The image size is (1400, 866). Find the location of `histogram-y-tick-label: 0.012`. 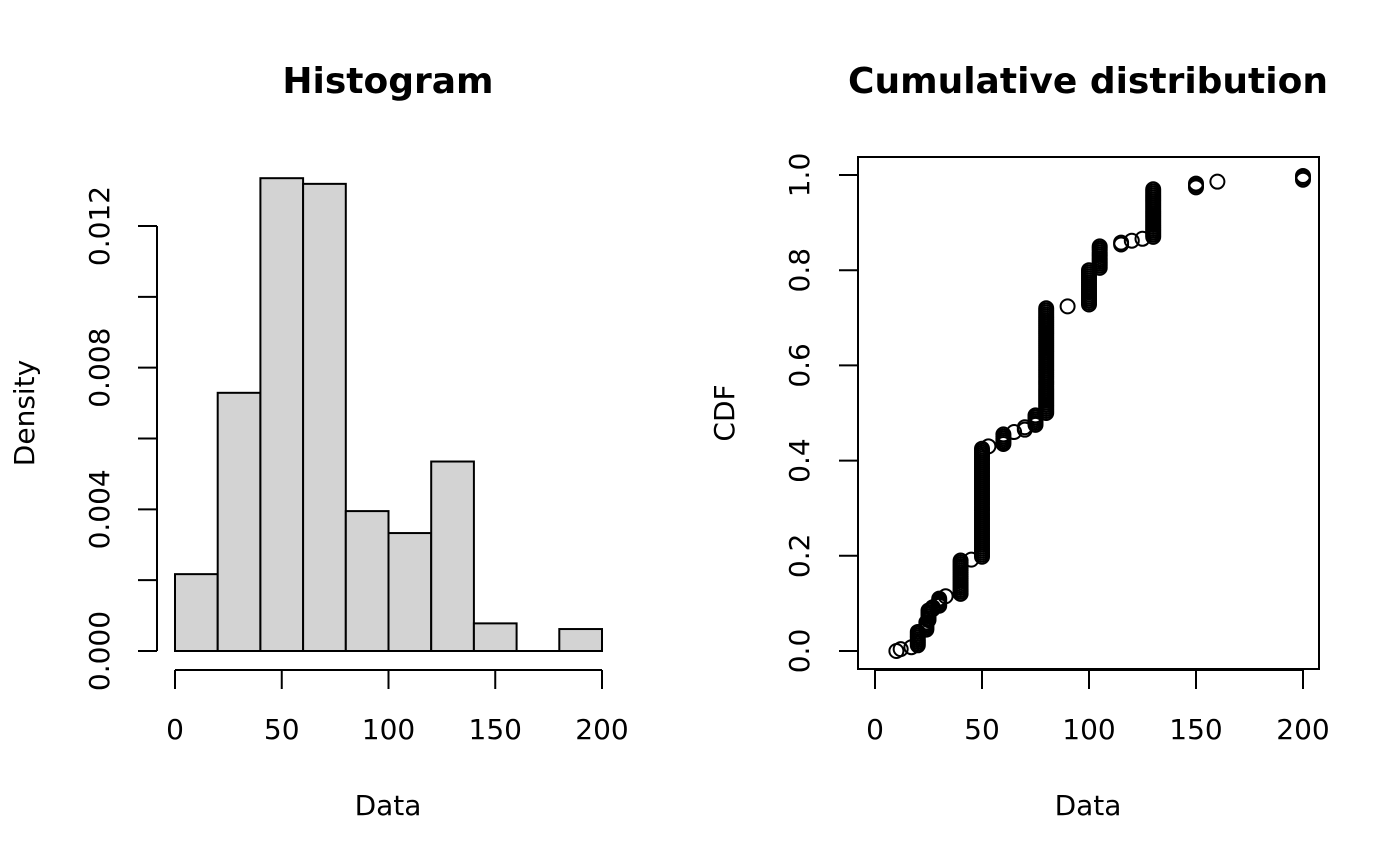

histogram-y-tick-label: 0.012 is located at coordinates (99, 226).